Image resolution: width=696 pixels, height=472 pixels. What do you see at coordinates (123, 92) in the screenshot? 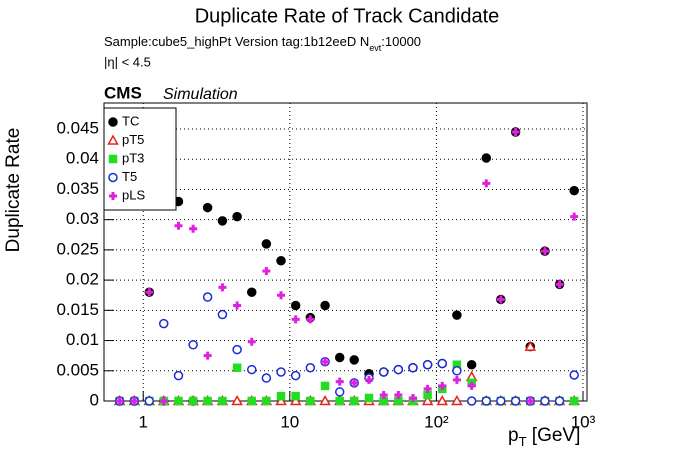
I see `experiment: CMS` at bounding box center [123, 92].